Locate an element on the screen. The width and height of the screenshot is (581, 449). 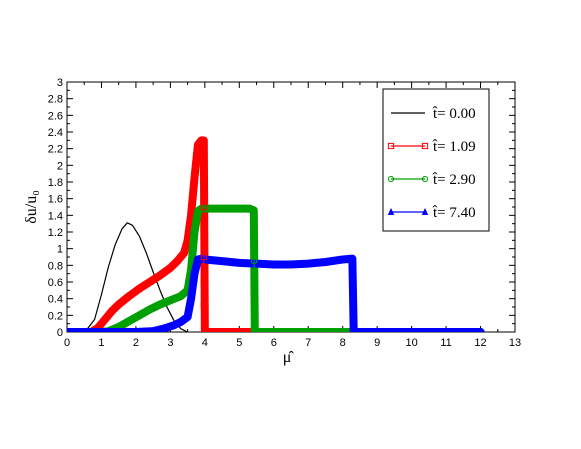
legend-label-0: t̂= 0.00 is located at coordinates (454, 114).